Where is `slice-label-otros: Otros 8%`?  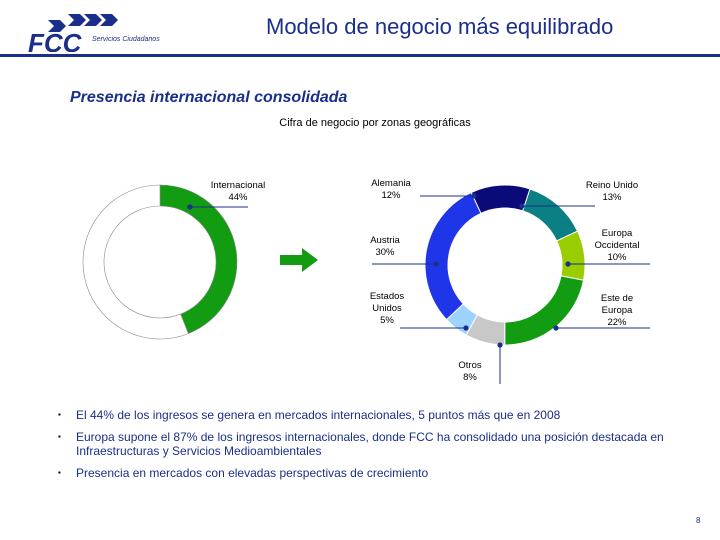
slice-label-otros: Otros 8% is located at coordinates (470, 372).